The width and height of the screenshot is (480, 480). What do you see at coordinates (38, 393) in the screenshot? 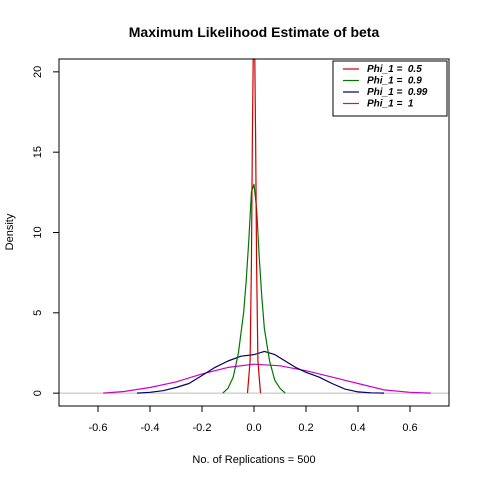
I see `y-tick-label: 0` at bounding box center [38, 393].